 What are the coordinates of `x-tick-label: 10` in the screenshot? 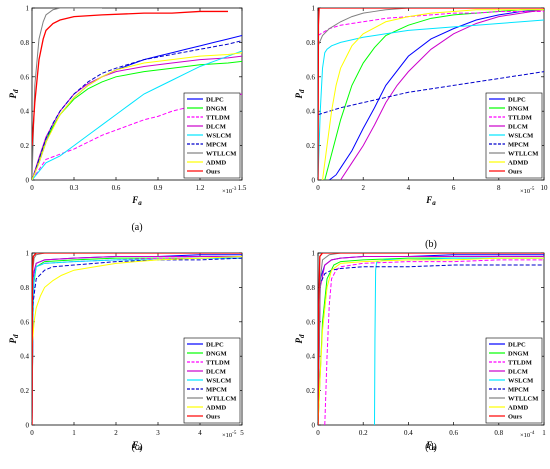 It's located at (545, 188).